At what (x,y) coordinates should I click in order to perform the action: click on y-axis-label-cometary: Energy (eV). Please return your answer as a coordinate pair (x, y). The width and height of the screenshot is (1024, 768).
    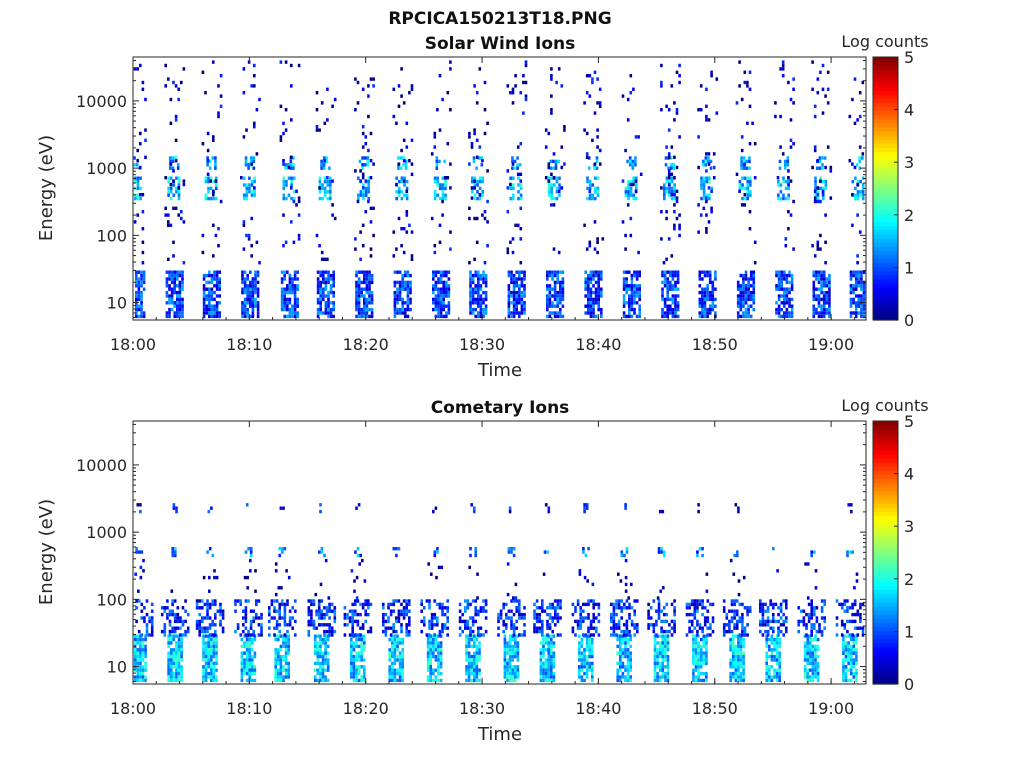
    Looking at the image, I should click on (46, 552).